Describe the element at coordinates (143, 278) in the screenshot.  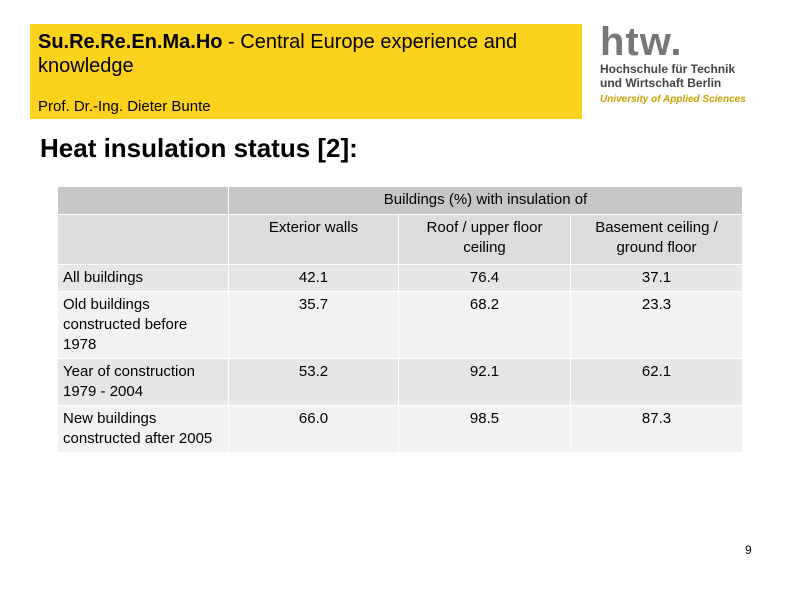
I see `row-label: All buildings` at that location.